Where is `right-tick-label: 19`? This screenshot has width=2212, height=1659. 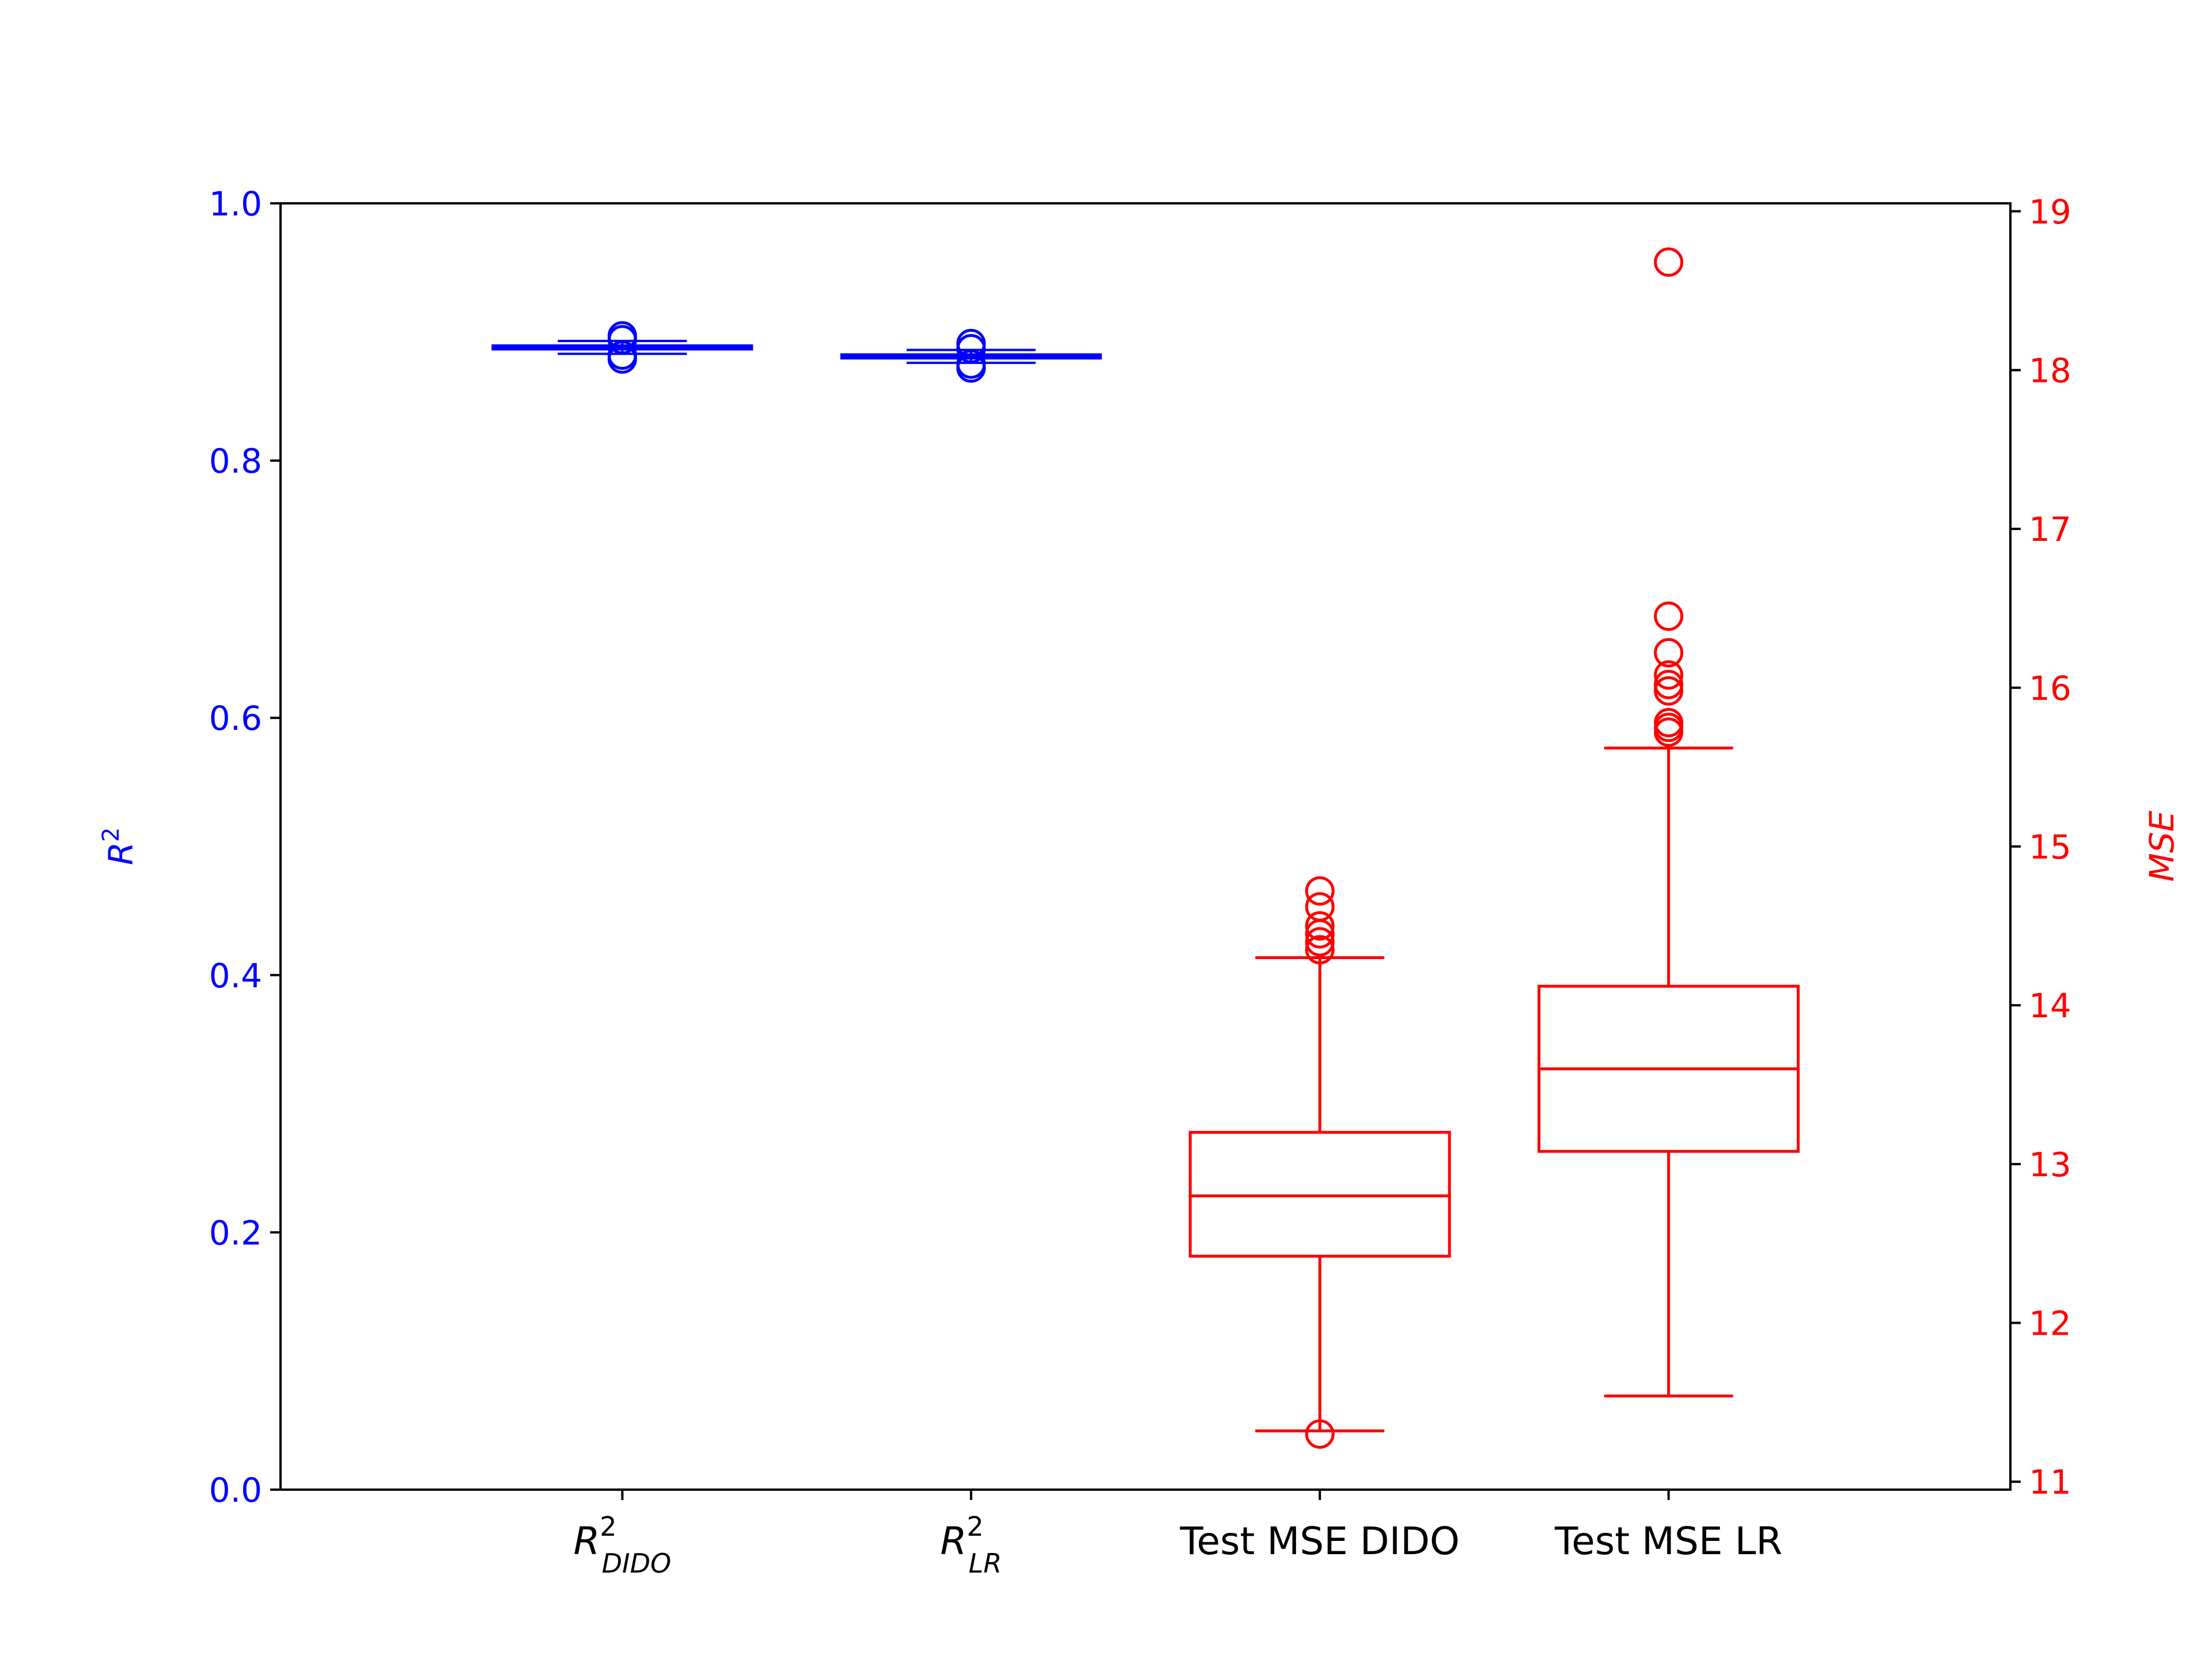
right-tick-label: 19 is located at coordinates (2050, 212).